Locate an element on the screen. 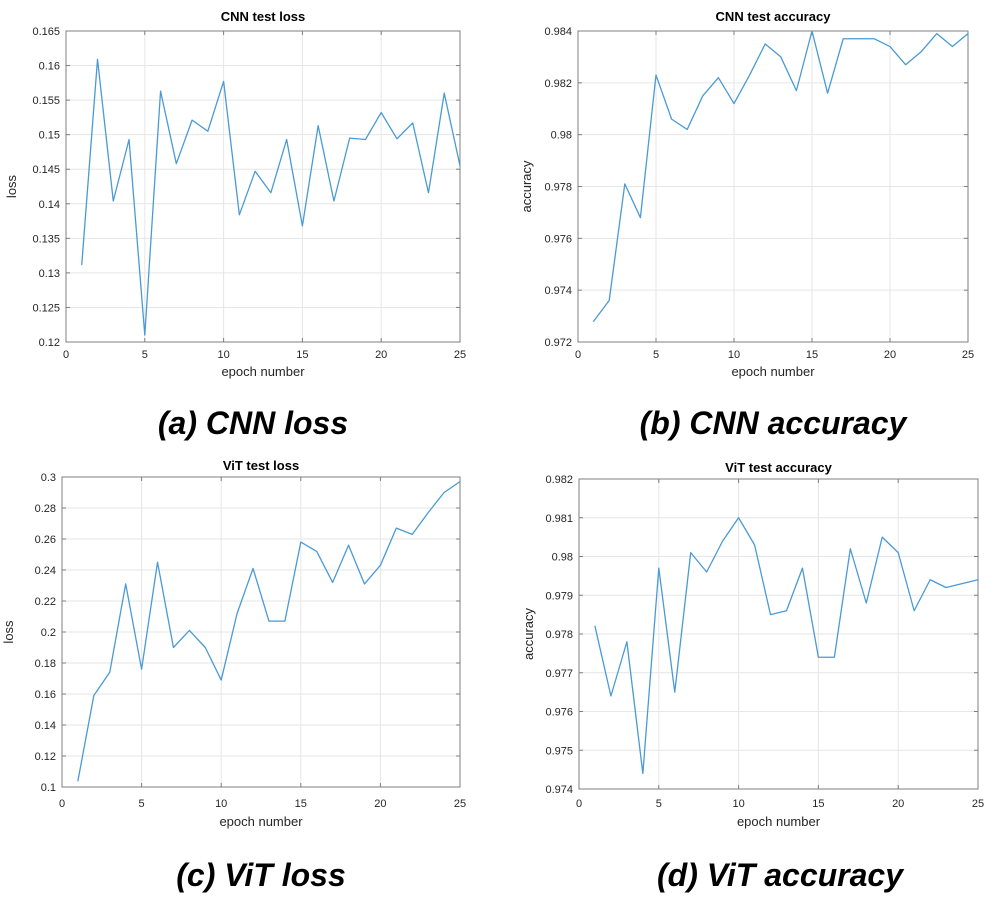 The width and height of the screenshot is (1000, 915). y-tick-label: 0.1 is located at coordinates (48, 788).